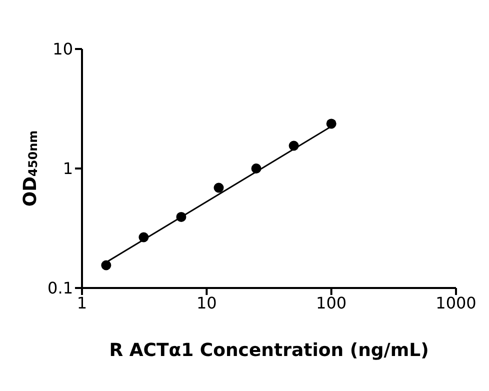 The width and height of the screenshot is (489, 391). I want to click on y-tick-label: 0.1, so click(60, 288).